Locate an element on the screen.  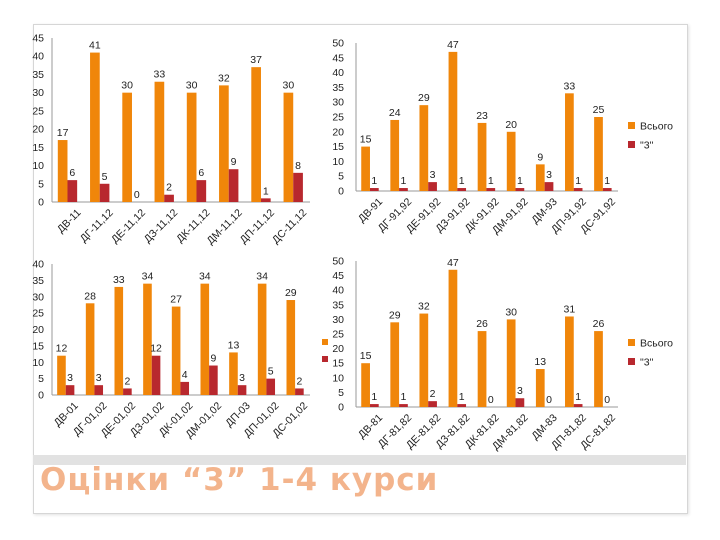
data-label-total: 32 is located at coordinates (424, 307).